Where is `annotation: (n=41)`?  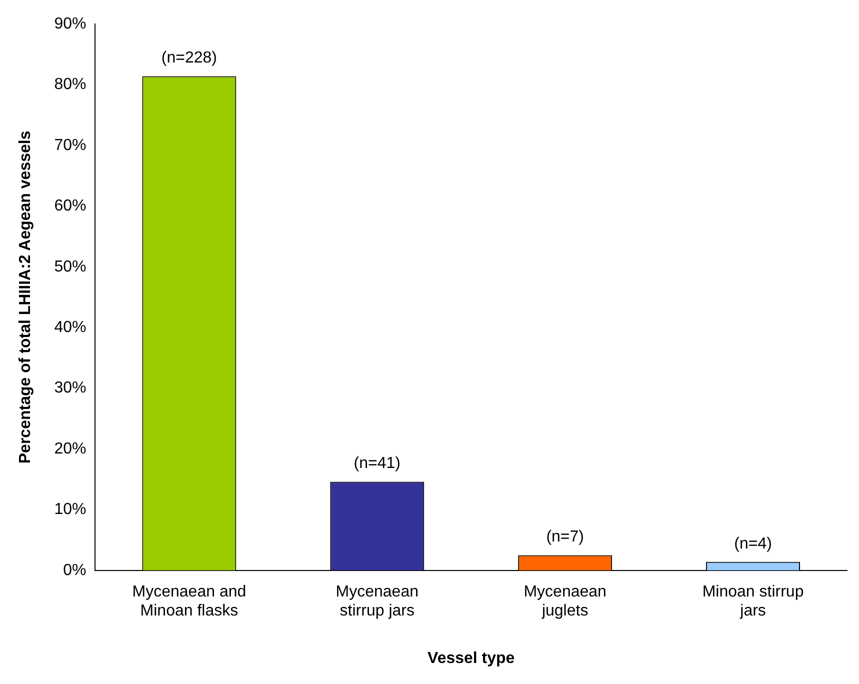
annotation: (n=41) is located at coordinates (377, 463).